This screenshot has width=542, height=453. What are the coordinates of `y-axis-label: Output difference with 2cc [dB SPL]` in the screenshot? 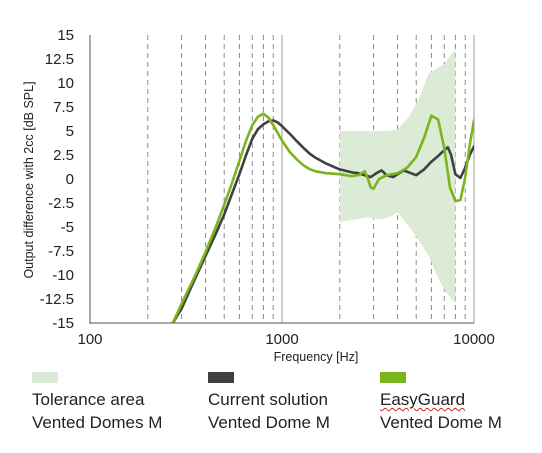 It's located at (29, 179).